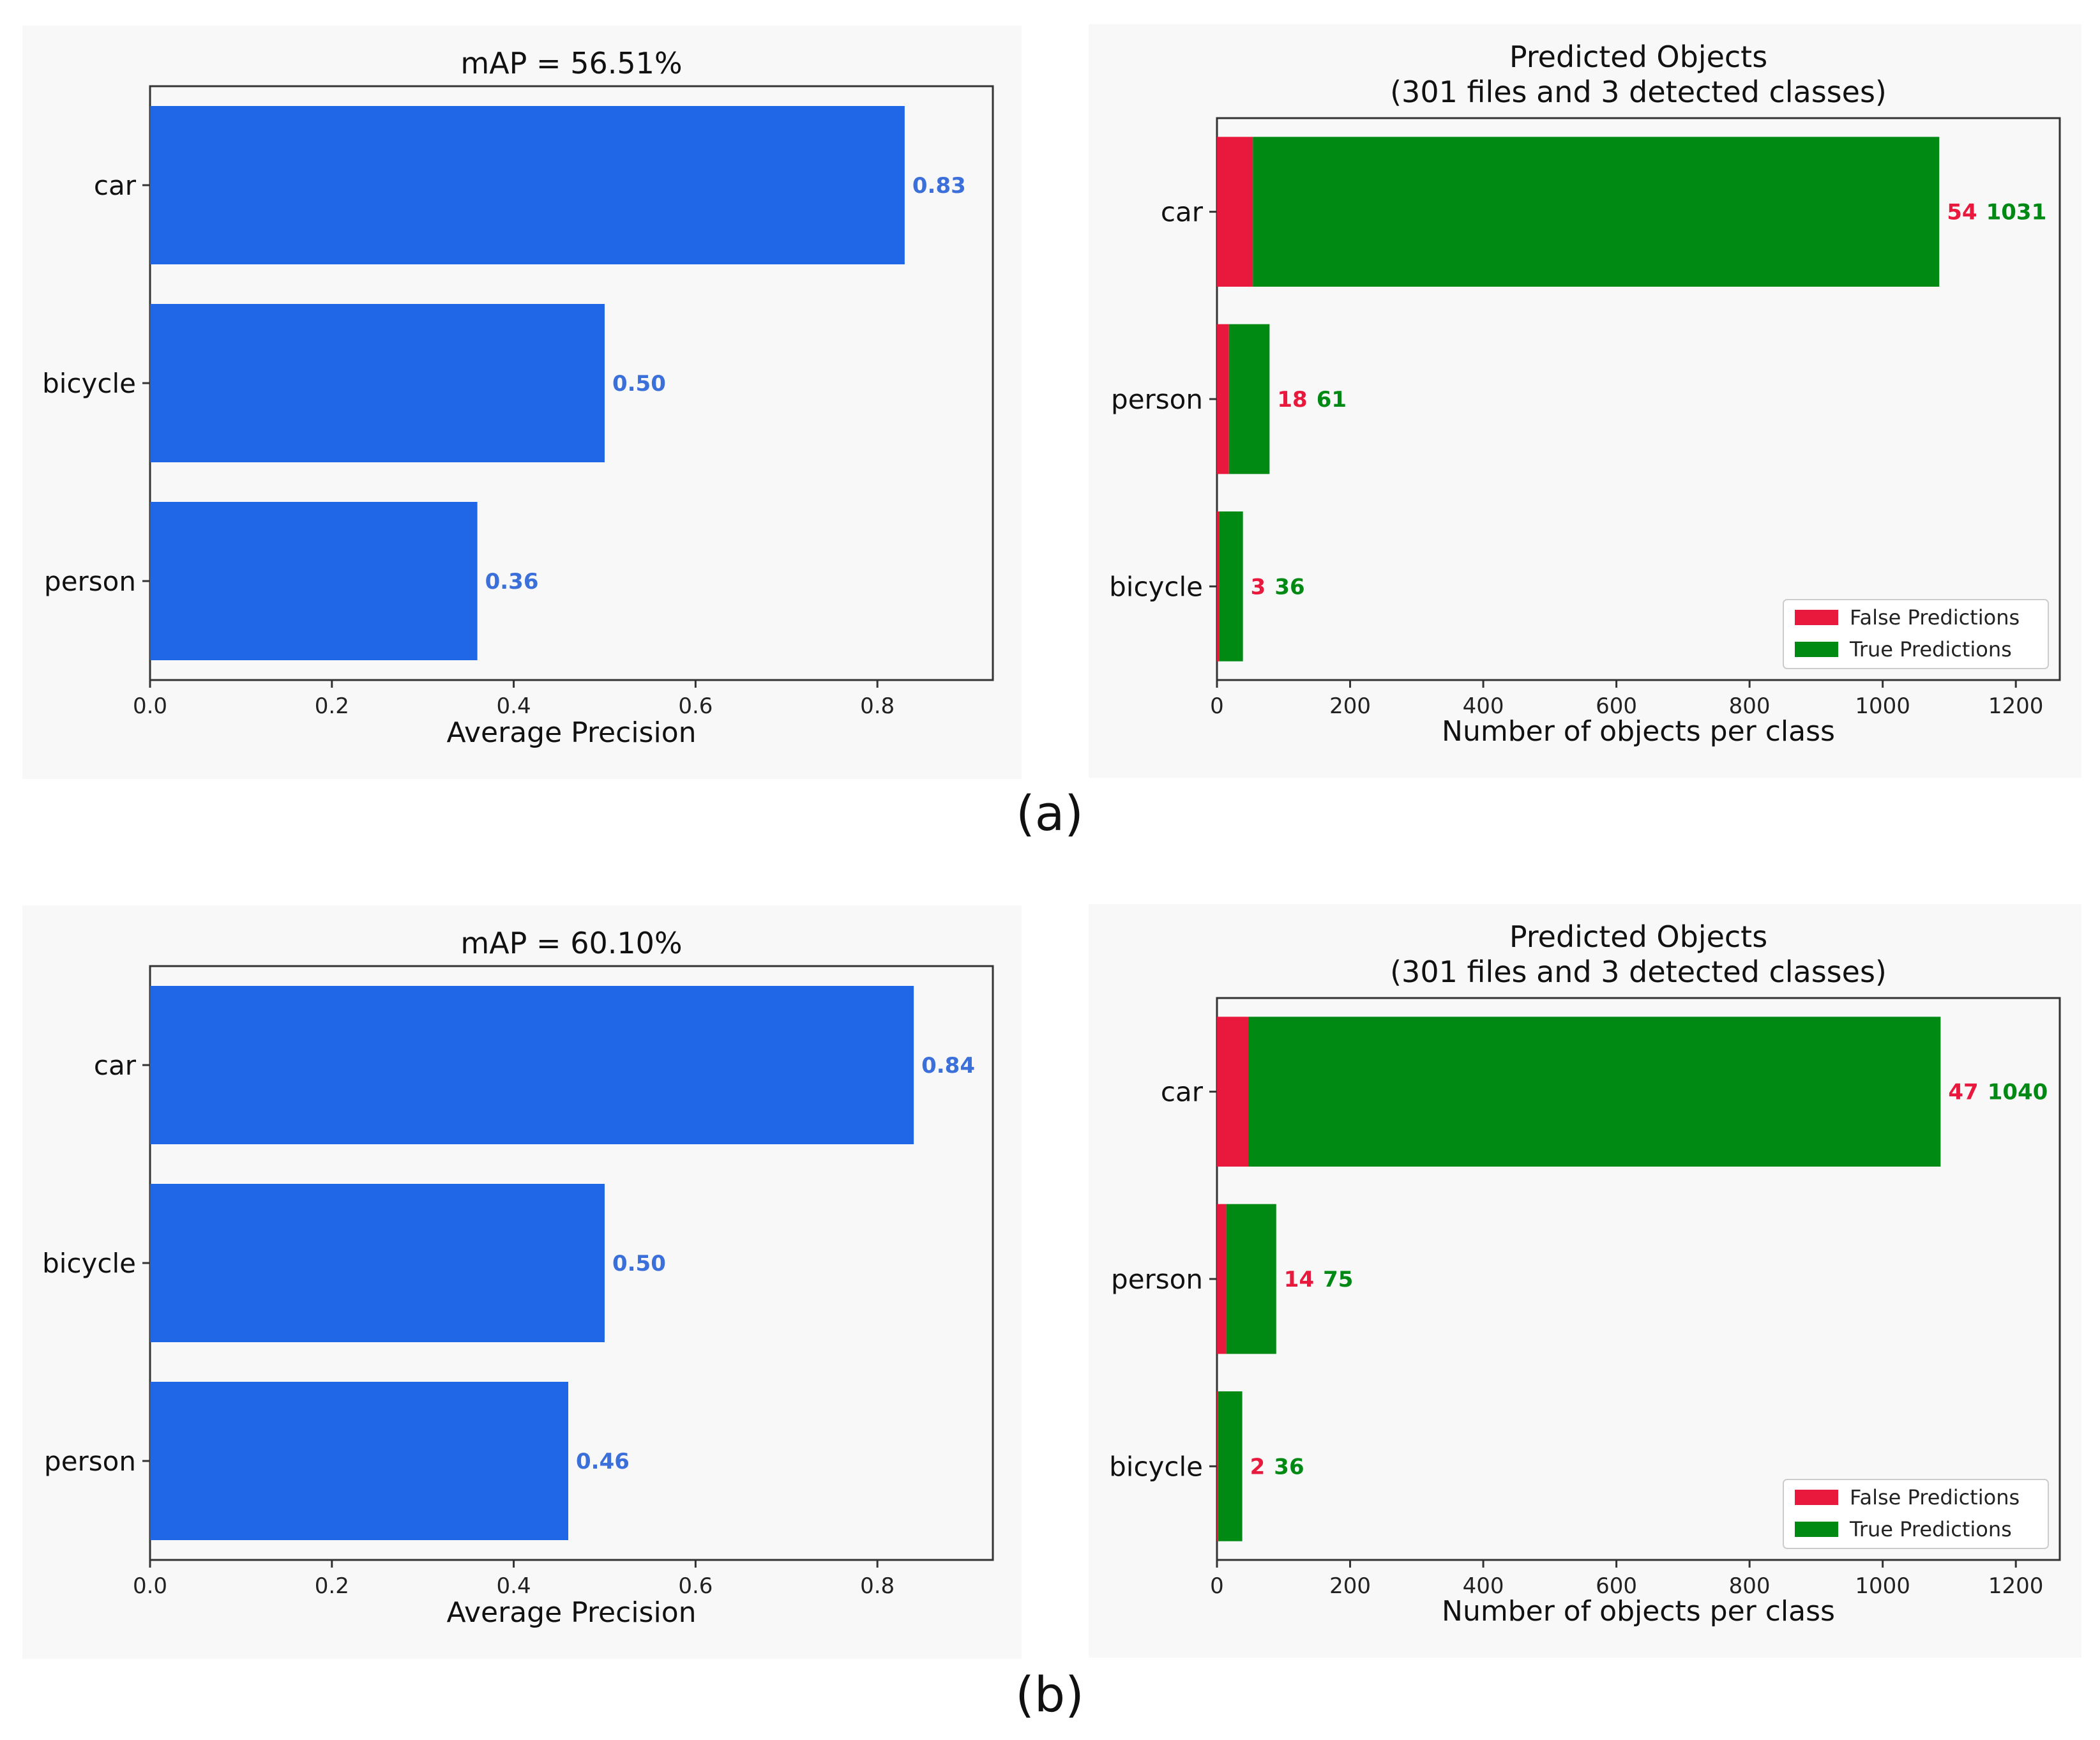  Describe the element at coordinates (1638, 92) in the screenshot. I see `chart-1-subtitle: (301 files and 3 detected classes)` at that location.